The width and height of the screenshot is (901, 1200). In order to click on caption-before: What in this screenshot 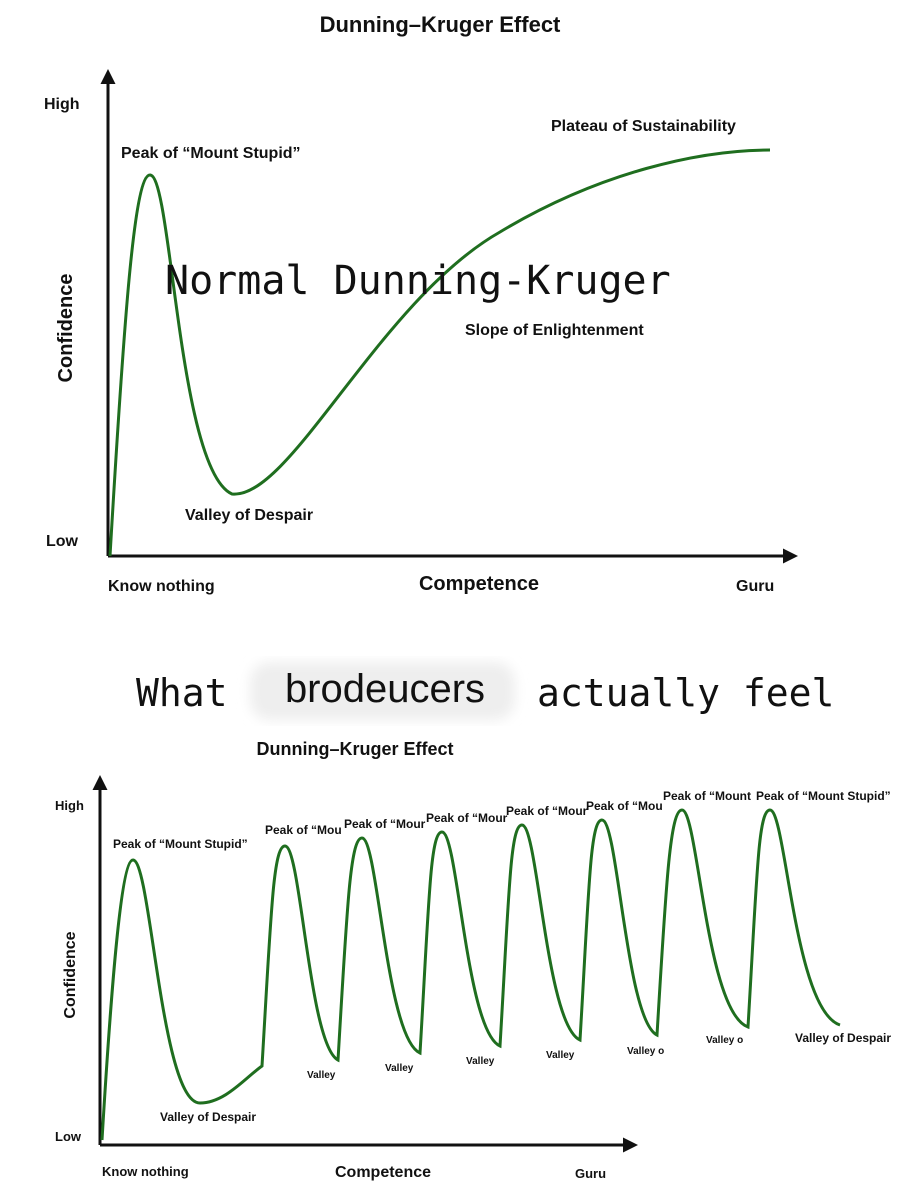, I will do `click(182, 693)`.